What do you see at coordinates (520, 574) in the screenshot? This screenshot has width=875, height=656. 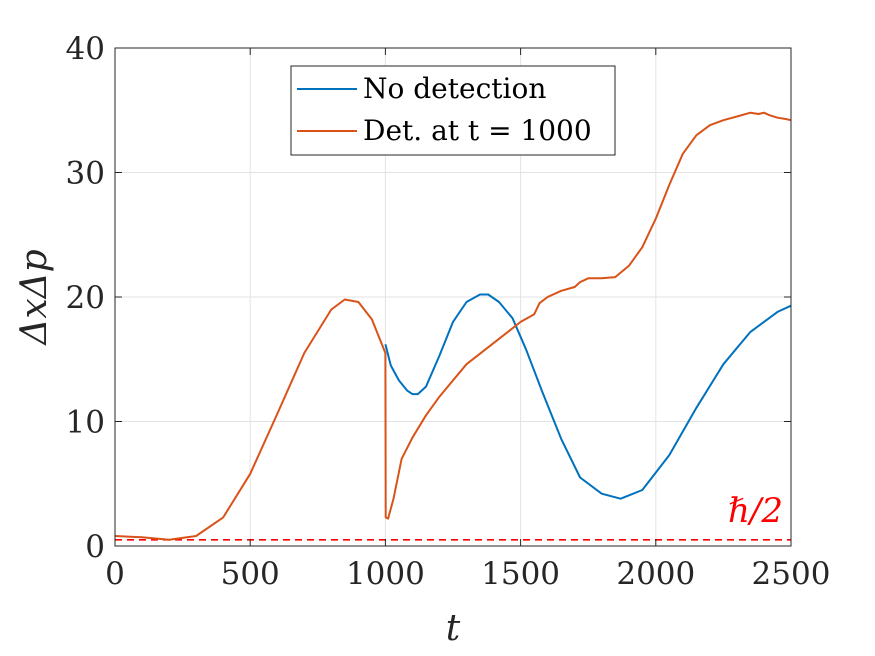 I see `x-tick-label: 1500` at bounding box center [520, 574].